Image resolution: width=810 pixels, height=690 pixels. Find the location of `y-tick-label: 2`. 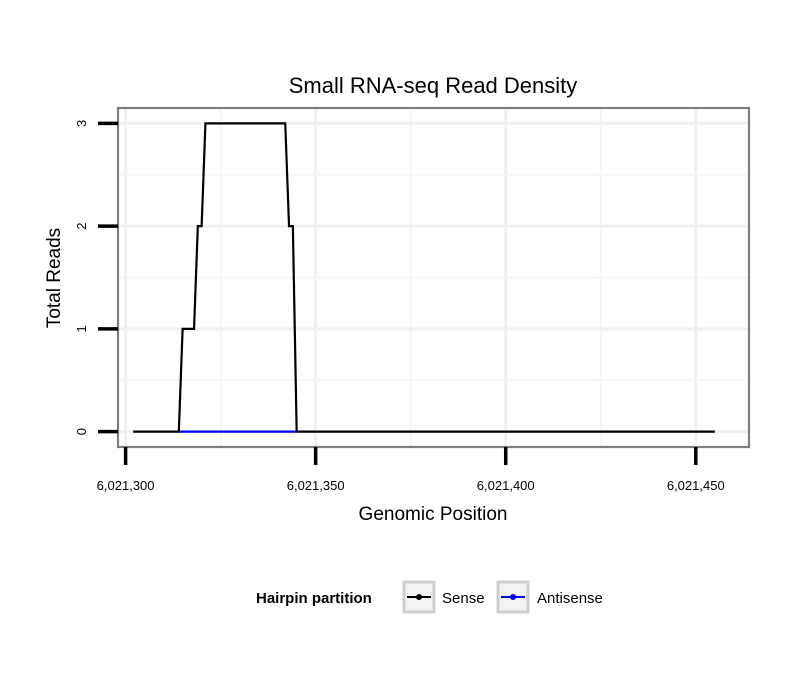

y-tick-label: 2 is located at coordinates (81, 226).